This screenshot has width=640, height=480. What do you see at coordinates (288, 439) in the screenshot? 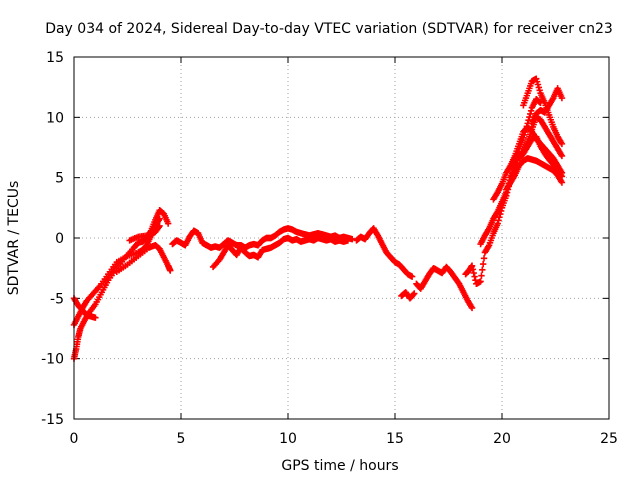
I see `x-tick-label: 10` at bounding box center [288, 439].